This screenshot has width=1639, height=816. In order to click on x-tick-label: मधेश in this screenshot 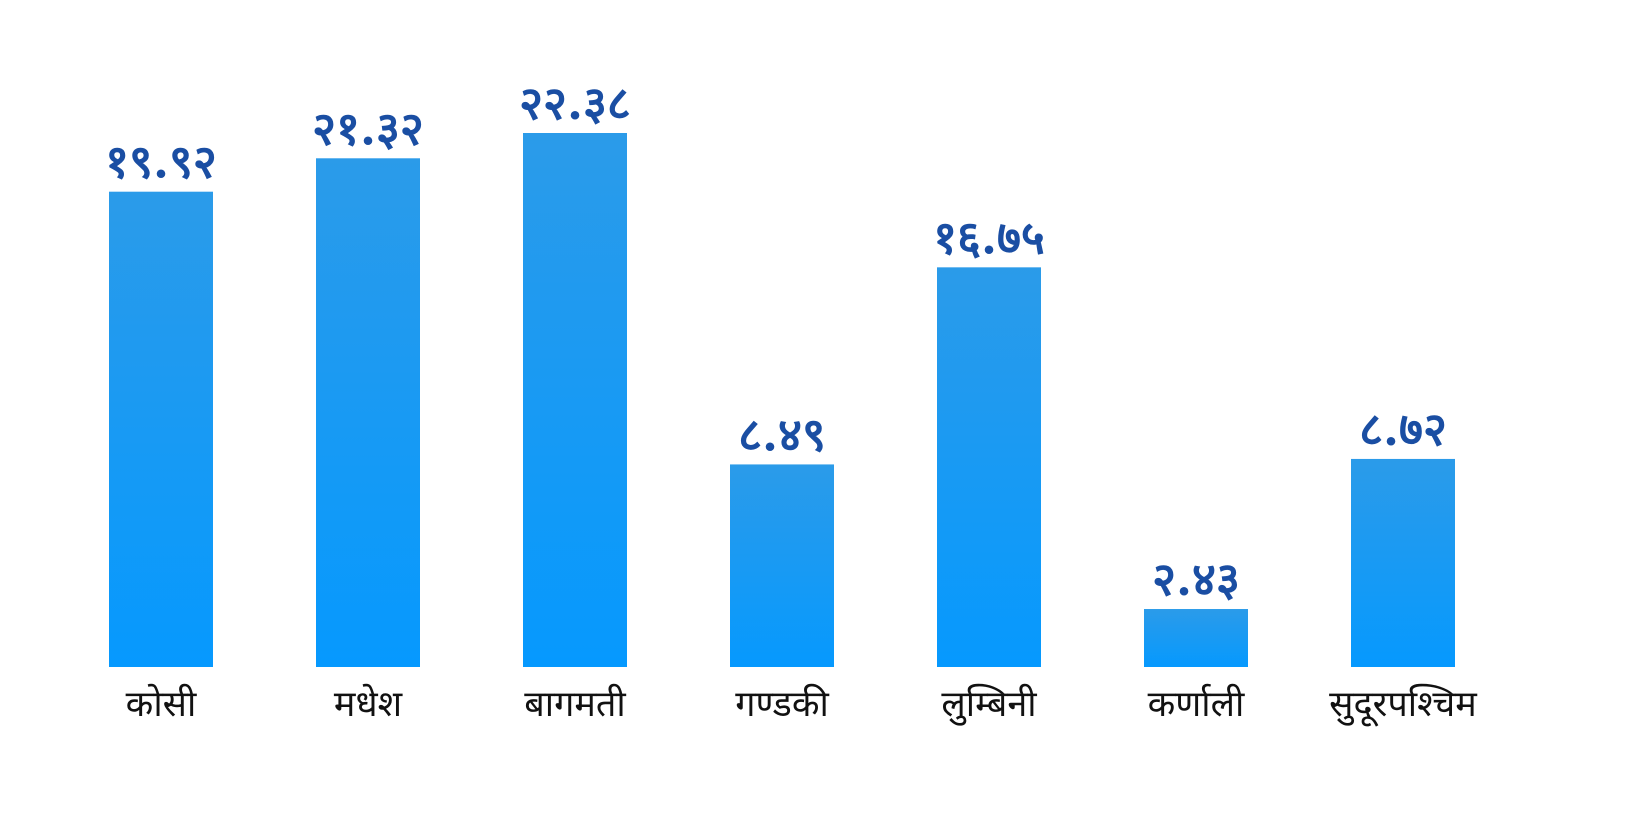, I will do `click(368, 704)`.